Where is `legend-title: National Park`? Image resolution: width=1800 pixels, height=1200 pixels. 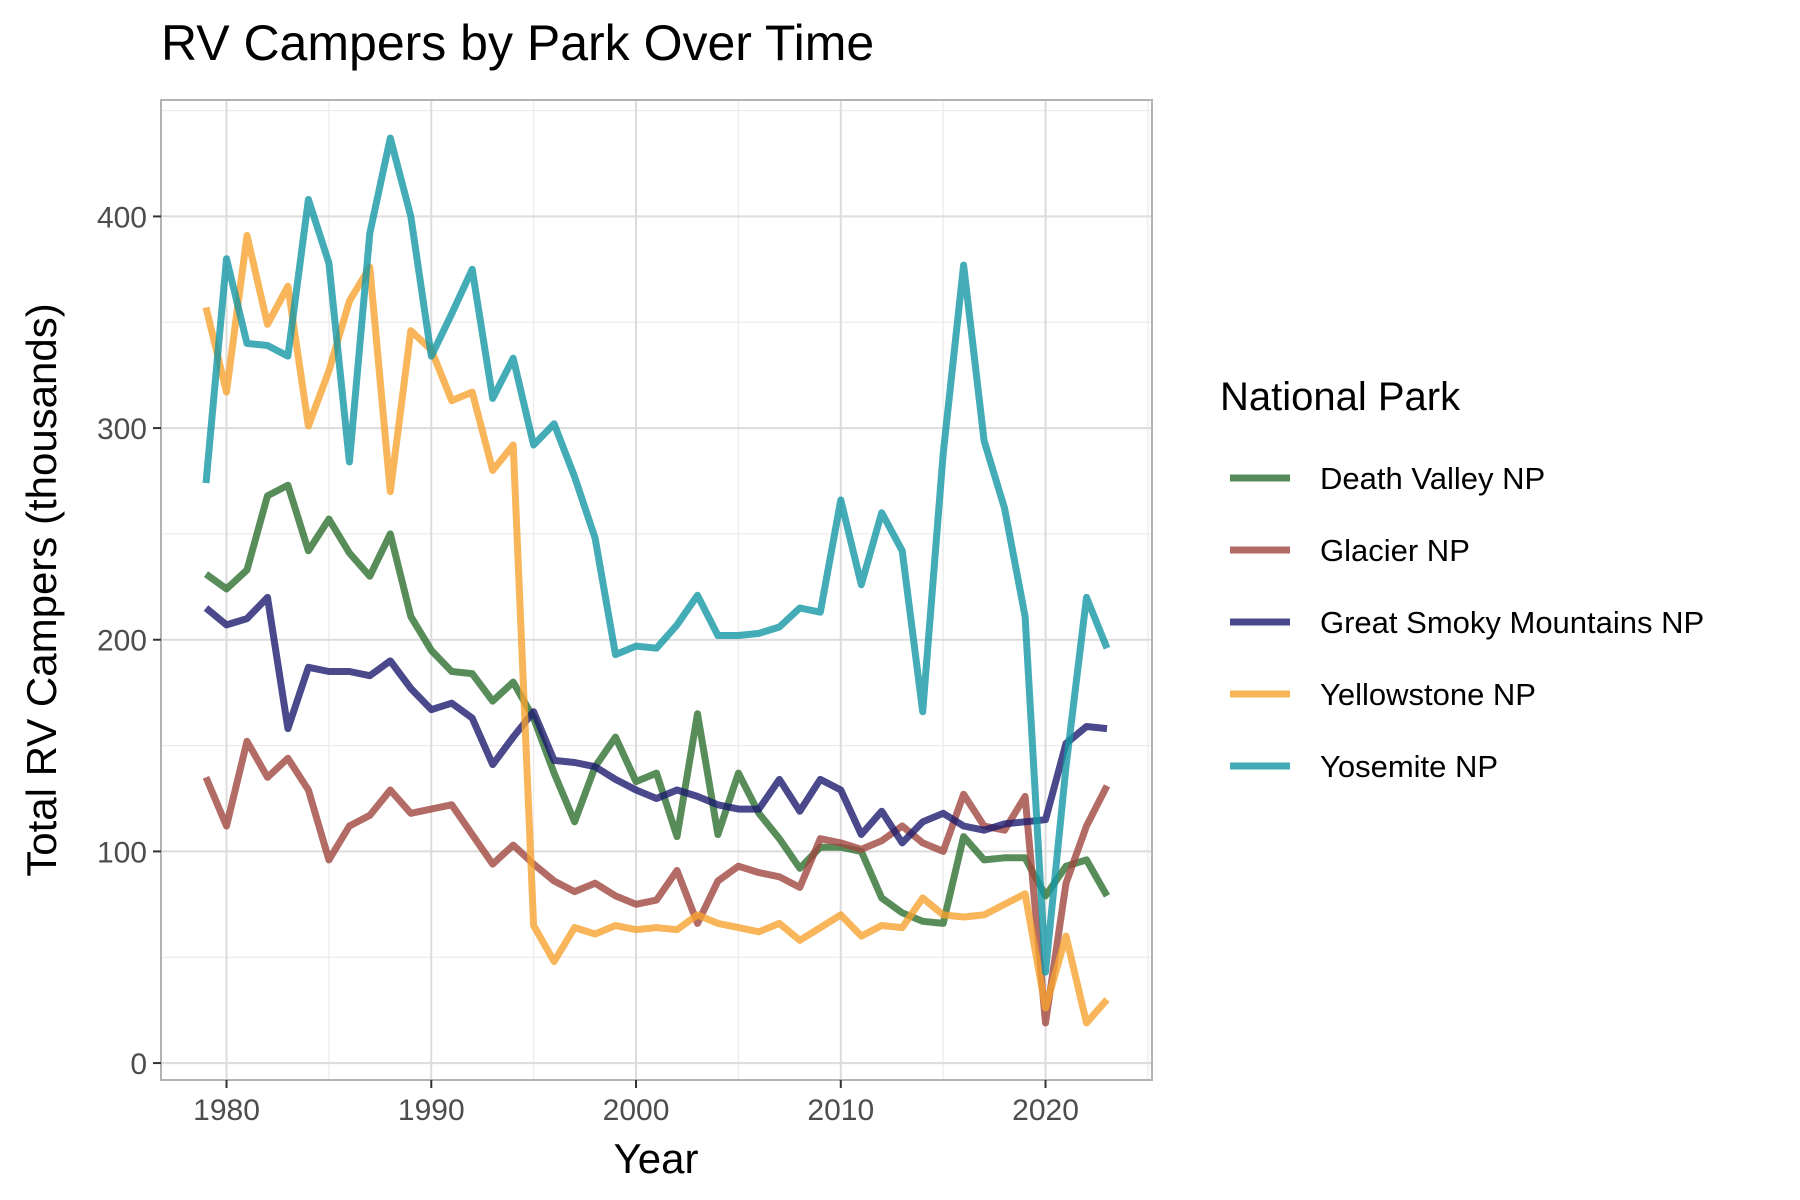 legend-title: National Park is located at coordinates (1340, 397).